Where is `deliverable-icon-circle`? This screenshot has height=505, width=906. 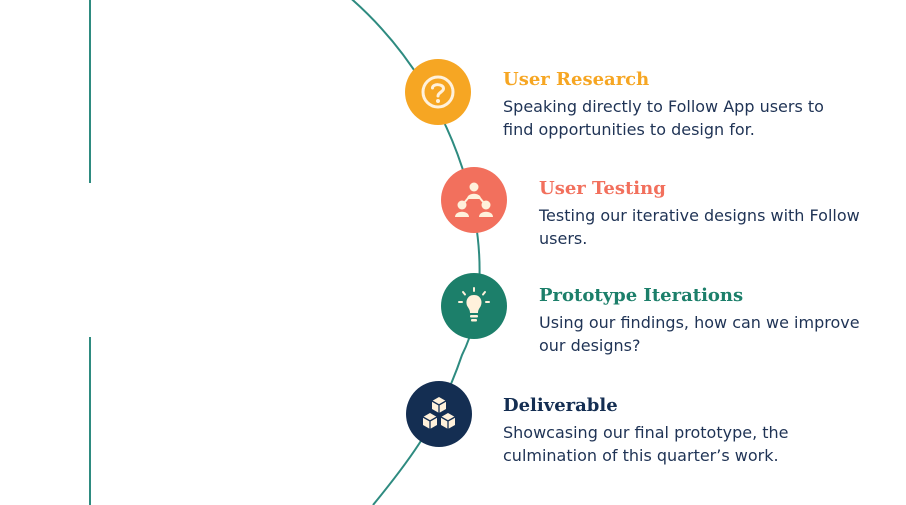 deliverable-icon-circle is located at coordinates (439, 414).